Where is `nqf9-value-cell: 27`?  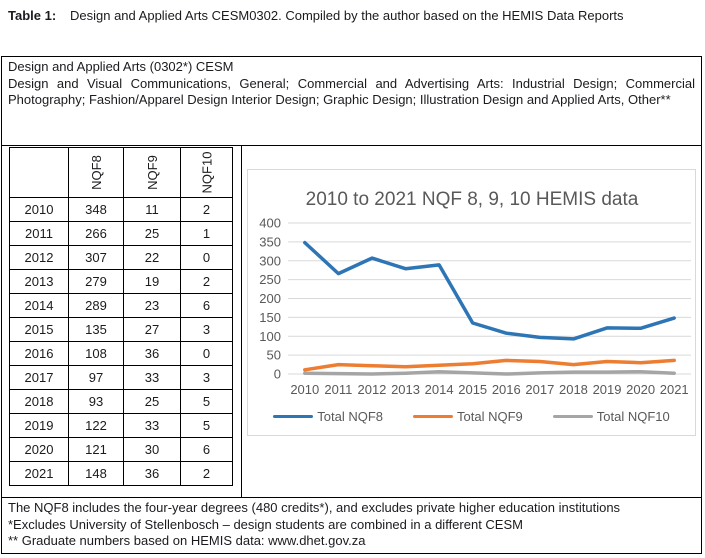 nqf9-value-cell: 27 is located at coordinates (152, 329).